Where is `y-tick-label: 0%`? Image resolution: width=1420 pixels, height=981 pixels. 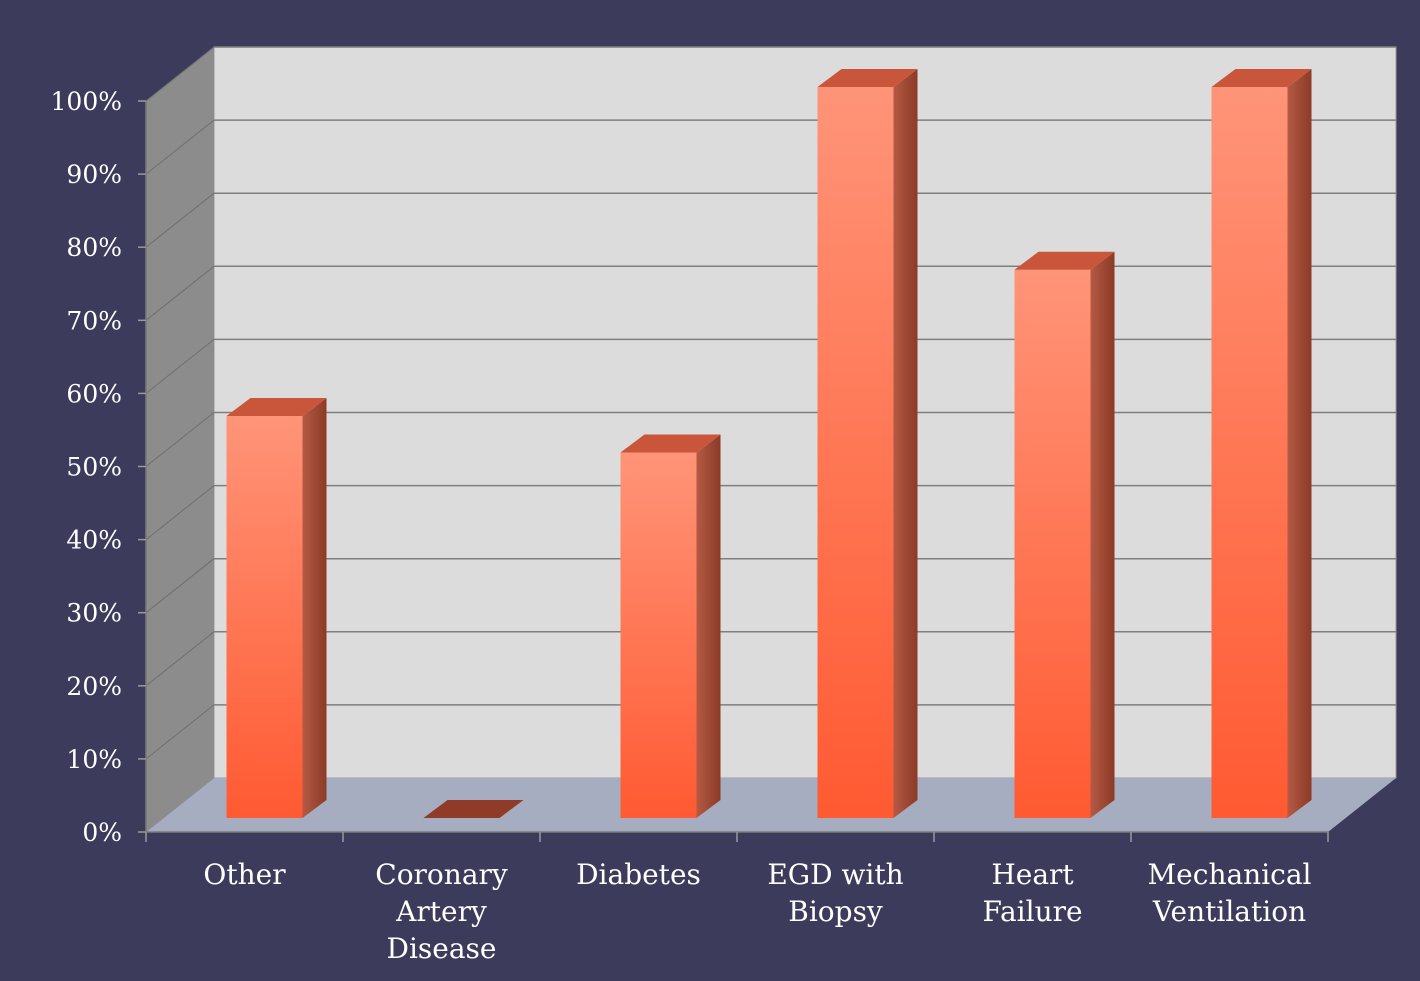
y-tick-label: 0% is located at coordinates (102, 832).